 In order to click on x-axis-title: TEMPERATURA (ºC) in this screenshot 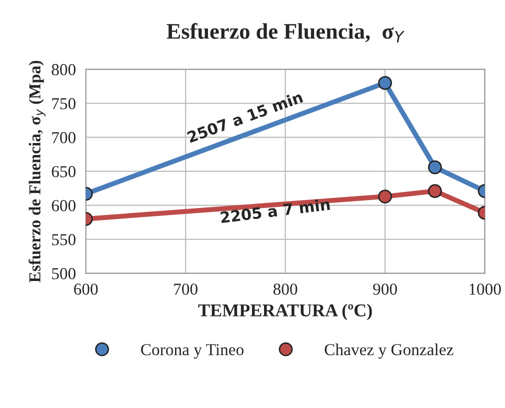, I will do `click(285, 312)`.